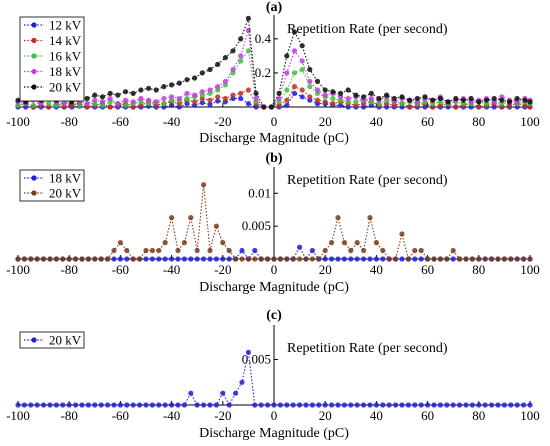  Describe the element at coordinates (52, 185) in the screenshot. I see `legend-box` at that location.